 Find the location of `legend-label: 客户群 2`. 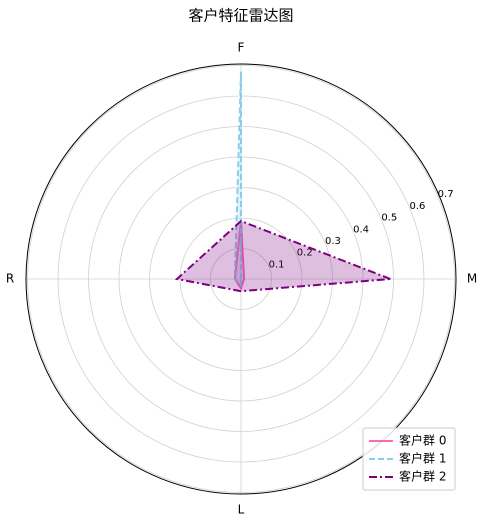

legend-label: 客户群 2 is located at coordinates (422, 476).